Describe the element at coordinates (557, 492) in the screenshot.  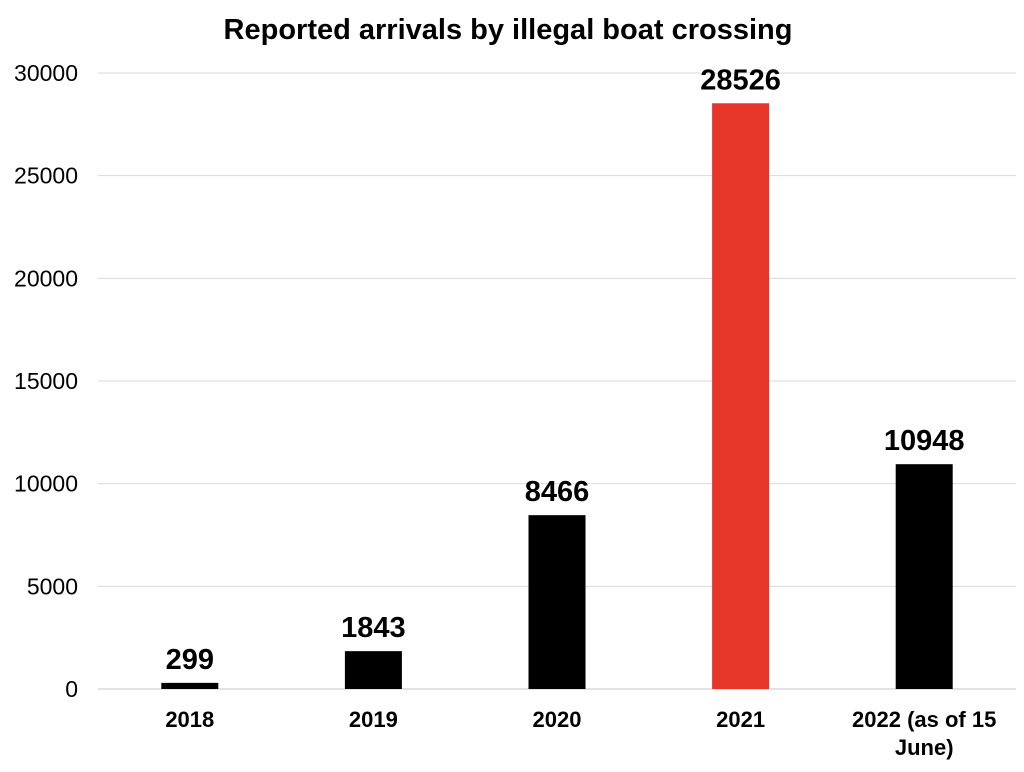
I see `data-label: 8466` at that location.